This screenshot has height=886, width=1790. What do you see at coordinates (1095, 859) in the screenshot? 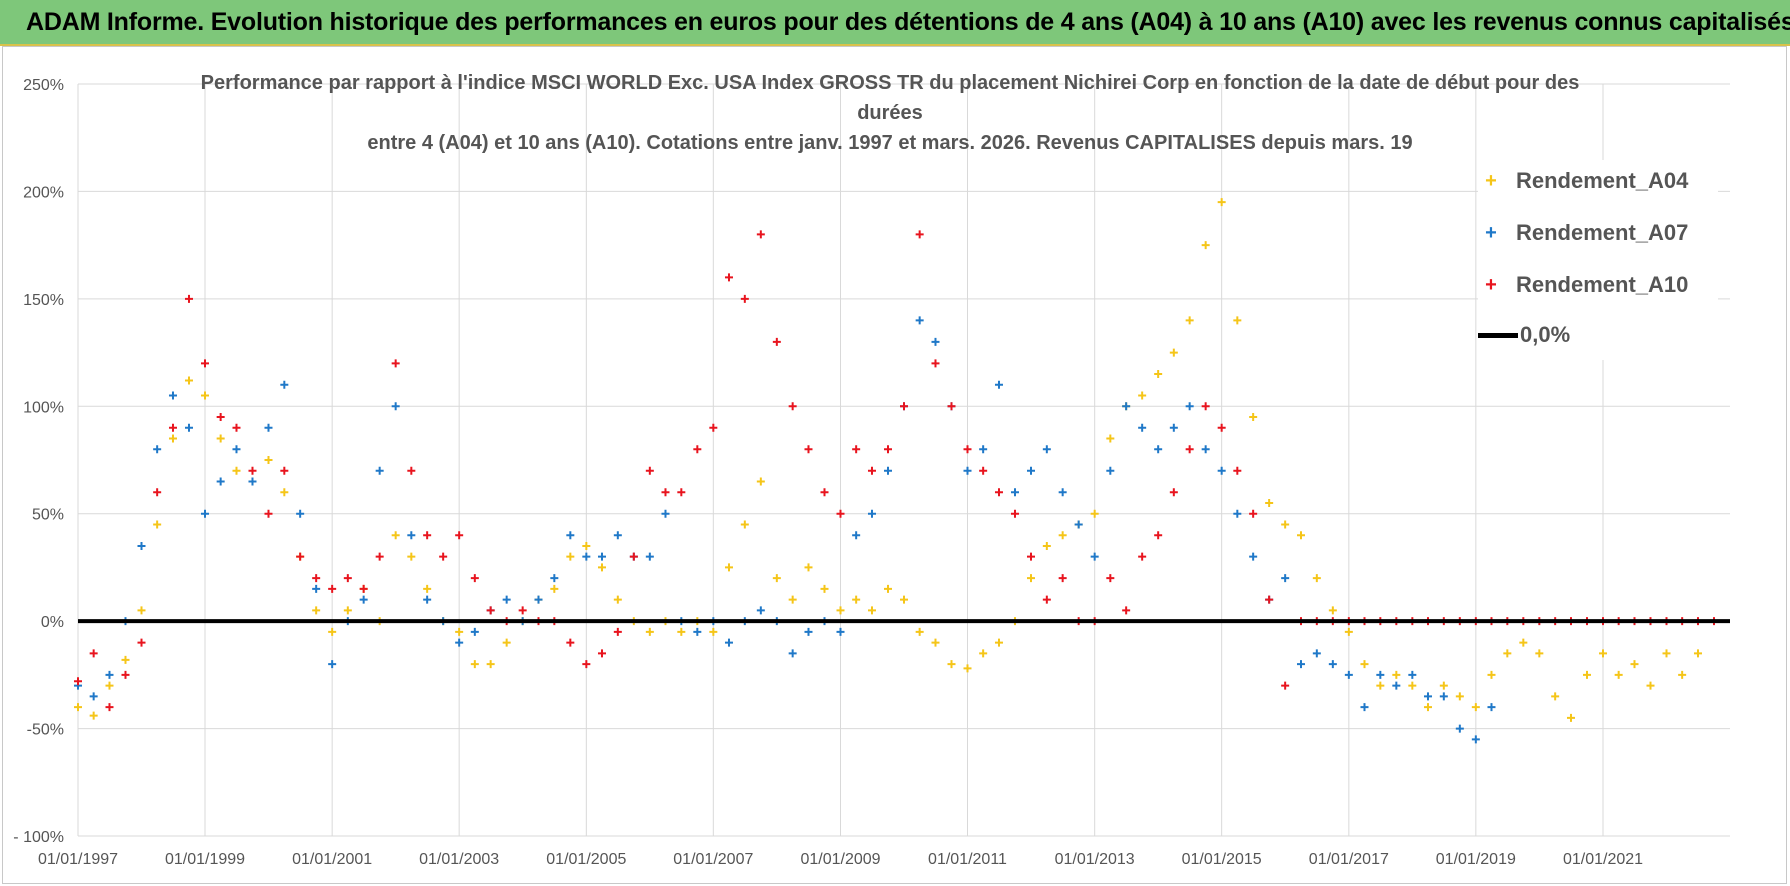
I see `x-tick-label: 01/01/2013` at bounding box center [1095, 859].